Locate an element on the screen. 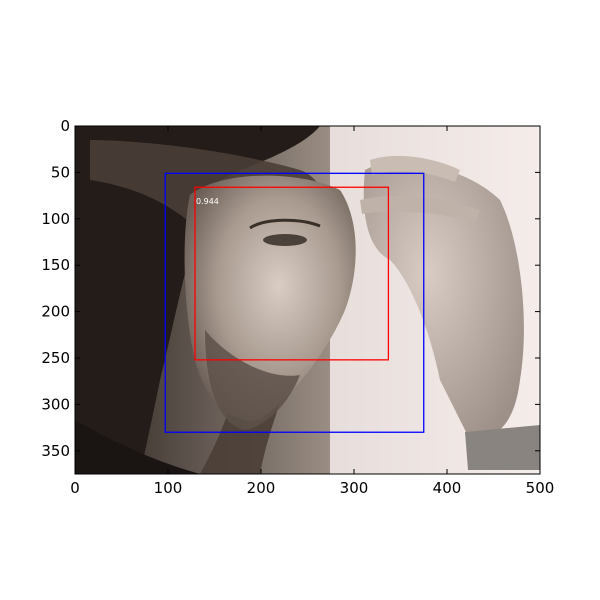 This screenshot has width=600, height=600. eyebrow is located at coordinates (285, 224).